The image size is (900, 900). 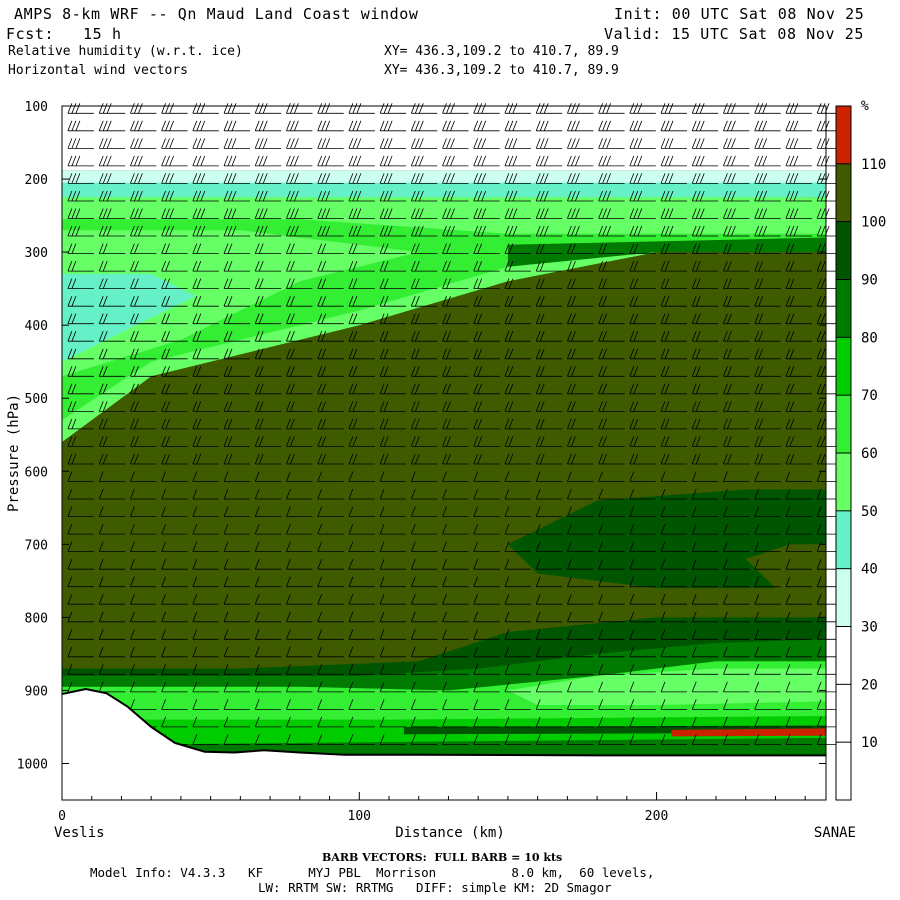 What do you see at coordinates (734, 34) in the screenshot?
I see `valid-time: Valid: 15 UTC Sat 08 Nov 25` at bounding box center [734, 34].